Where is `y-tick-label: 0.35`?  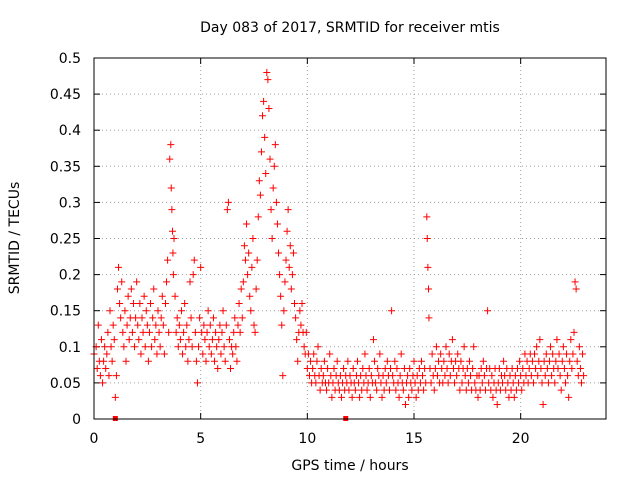
y-tick-label: 0.35 is located at coordinates (65, 167).